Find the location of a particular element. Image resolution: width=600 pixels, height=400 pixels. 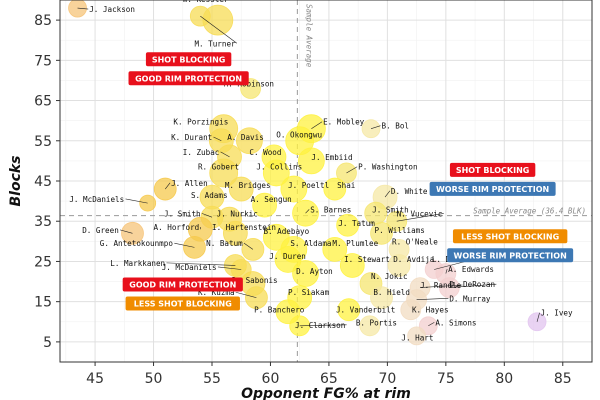

y-tick-label: 75 is located at coordinates (43, 61).